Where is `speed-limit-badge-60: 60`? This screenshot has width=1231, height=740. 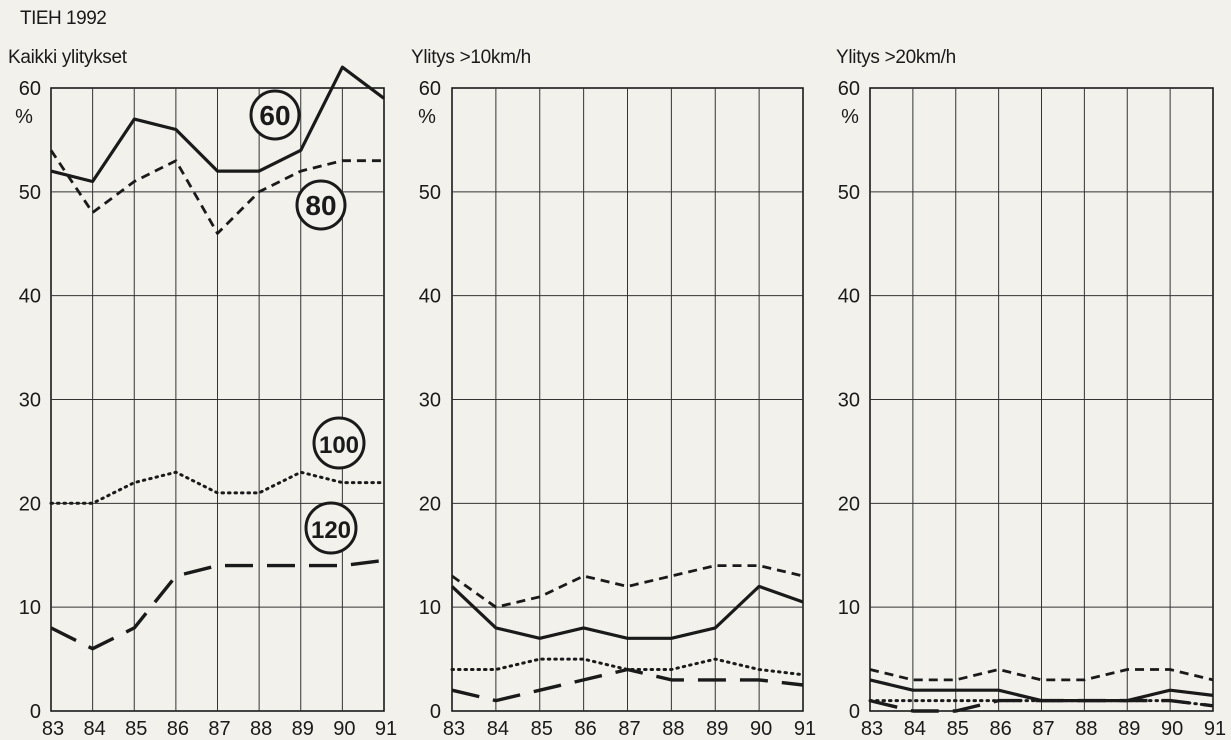
speed-limit-badge-60: 60 is located at coordinates (275, 115).